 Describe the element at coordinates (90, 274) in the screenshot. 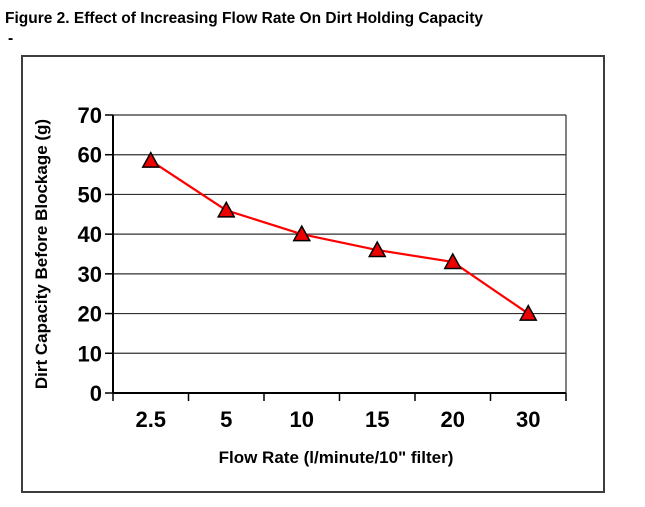

I see `y-tick-label: 30` at that location.